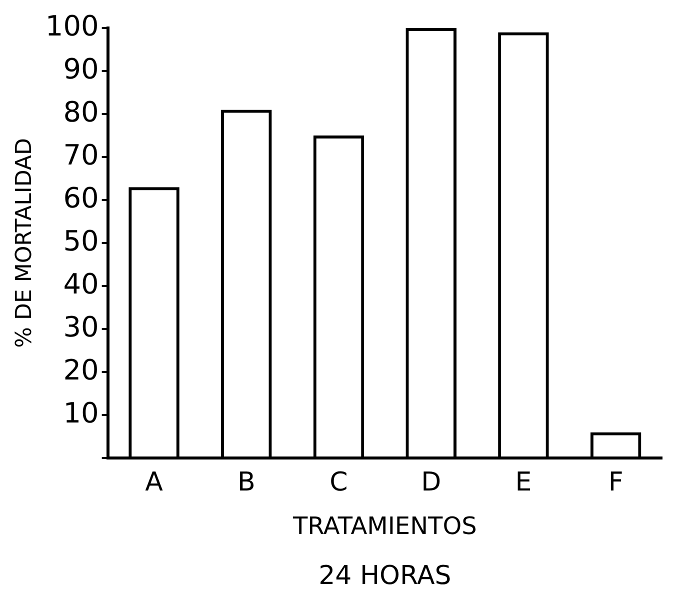 The image size is (690, 602). What do you see at coordinates (154, 482) in the screenshot?
I see `x-tick-label: A` at bounding box center [154, 482].